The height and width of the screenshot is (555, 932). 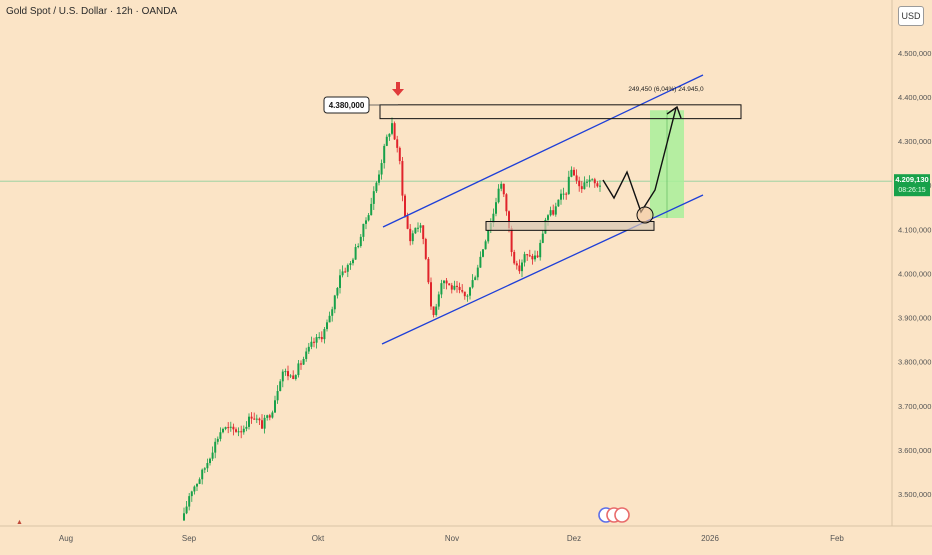 I want to click on chart-title: Gold Spot / U.S. Dollar · 12h · OANDA, so click(x=92, y=11).